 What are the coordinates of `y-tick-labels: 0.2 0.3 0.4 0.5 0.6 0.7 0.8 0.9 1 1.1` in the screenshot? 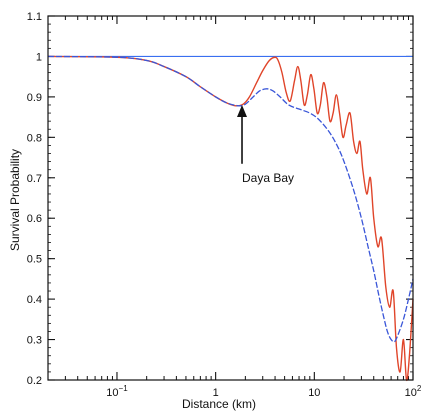 It's located at (34, 199).